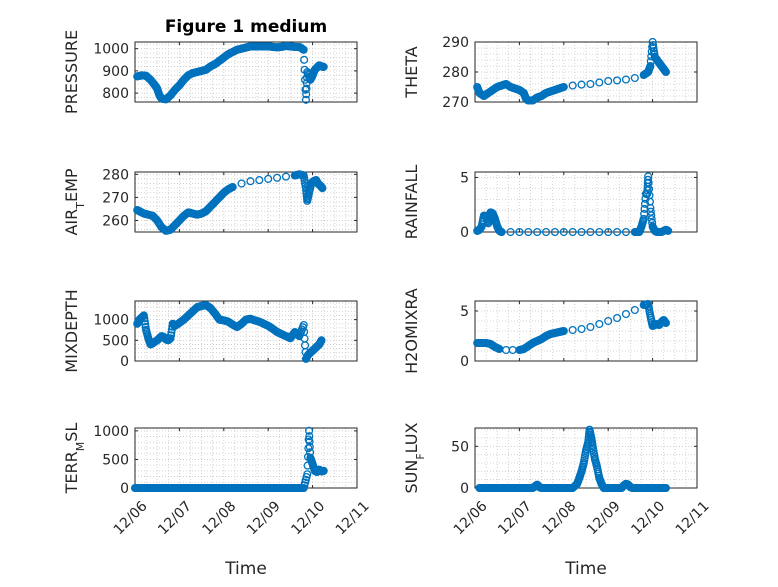  Describe the element at coordinates (455, 43) in the screenshot. I see `y-tick-label: 290` at that location.